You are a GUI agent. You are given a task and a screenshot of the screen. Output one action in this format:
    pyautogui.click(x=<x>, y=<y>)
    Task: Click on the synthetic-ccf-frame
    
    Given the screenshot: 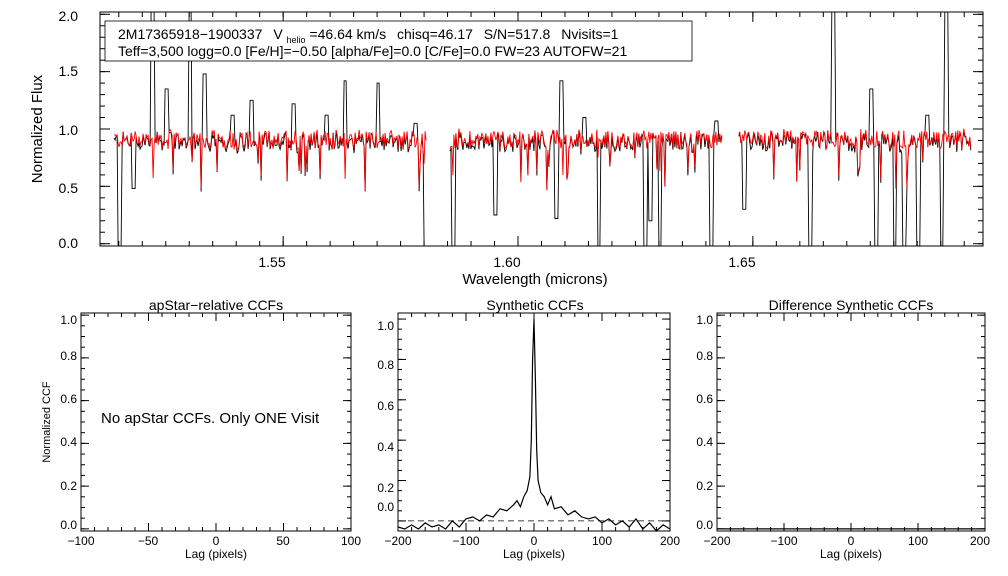 What is the action you would take?
    pyautogui.click(x=534, y=422)
    